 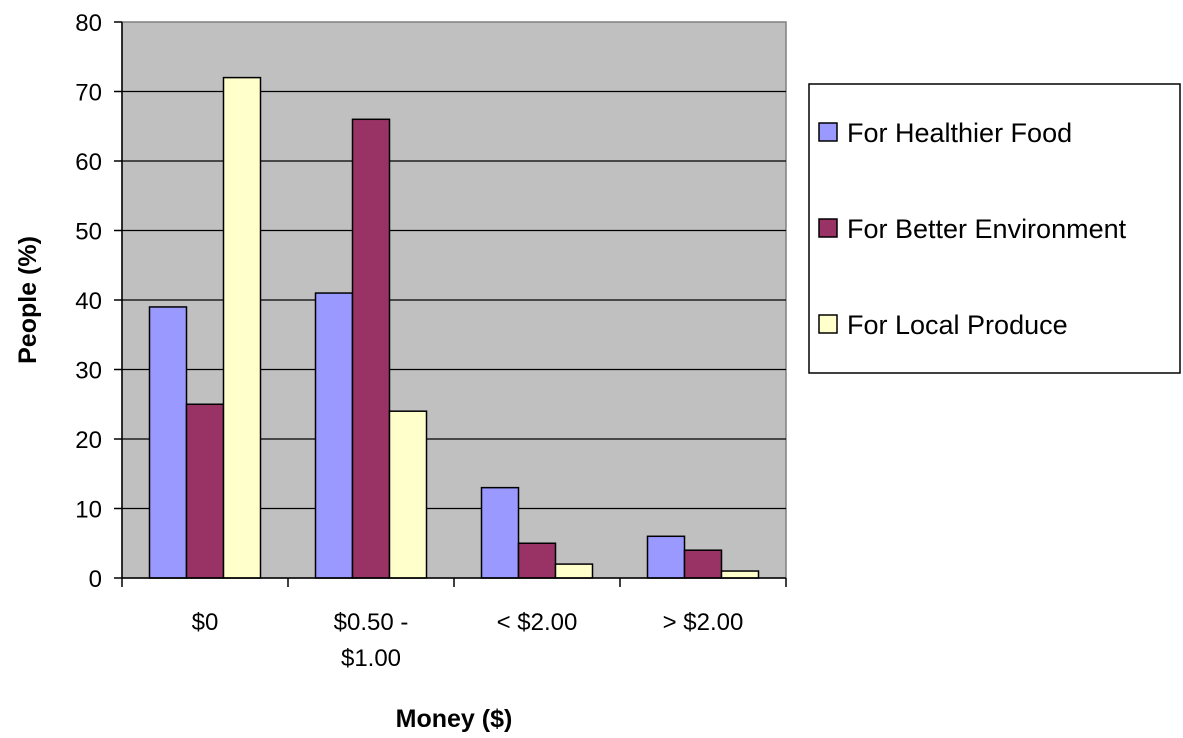 What do you see at coordinates (88, 371) in the screenshot?
I see `y-tick-label: 30` at bounding box center [88, 371].